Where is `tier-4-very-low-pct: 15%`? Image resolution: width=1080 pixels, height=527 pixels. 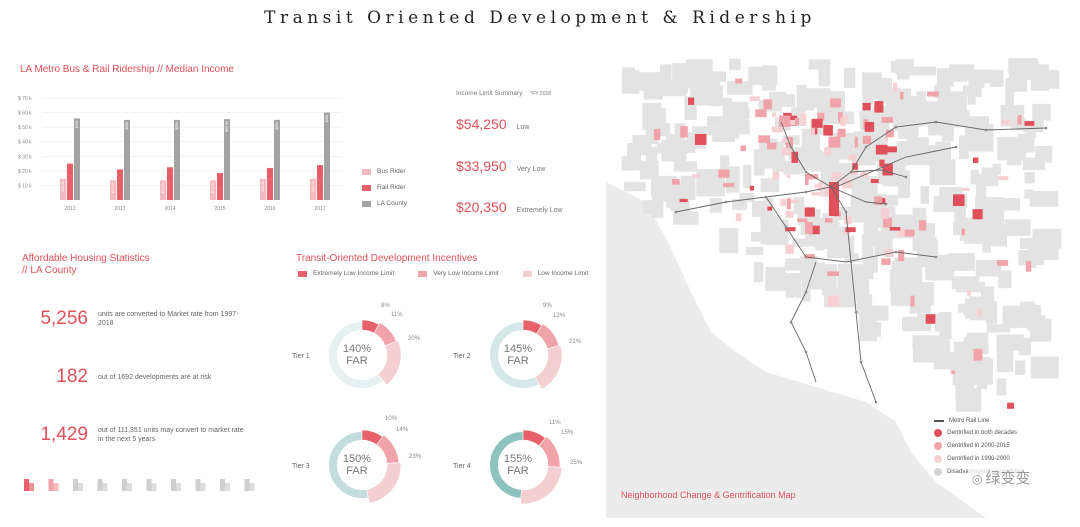 tier-4-very-low-pct: 15% is located at coordinates (567, 433).